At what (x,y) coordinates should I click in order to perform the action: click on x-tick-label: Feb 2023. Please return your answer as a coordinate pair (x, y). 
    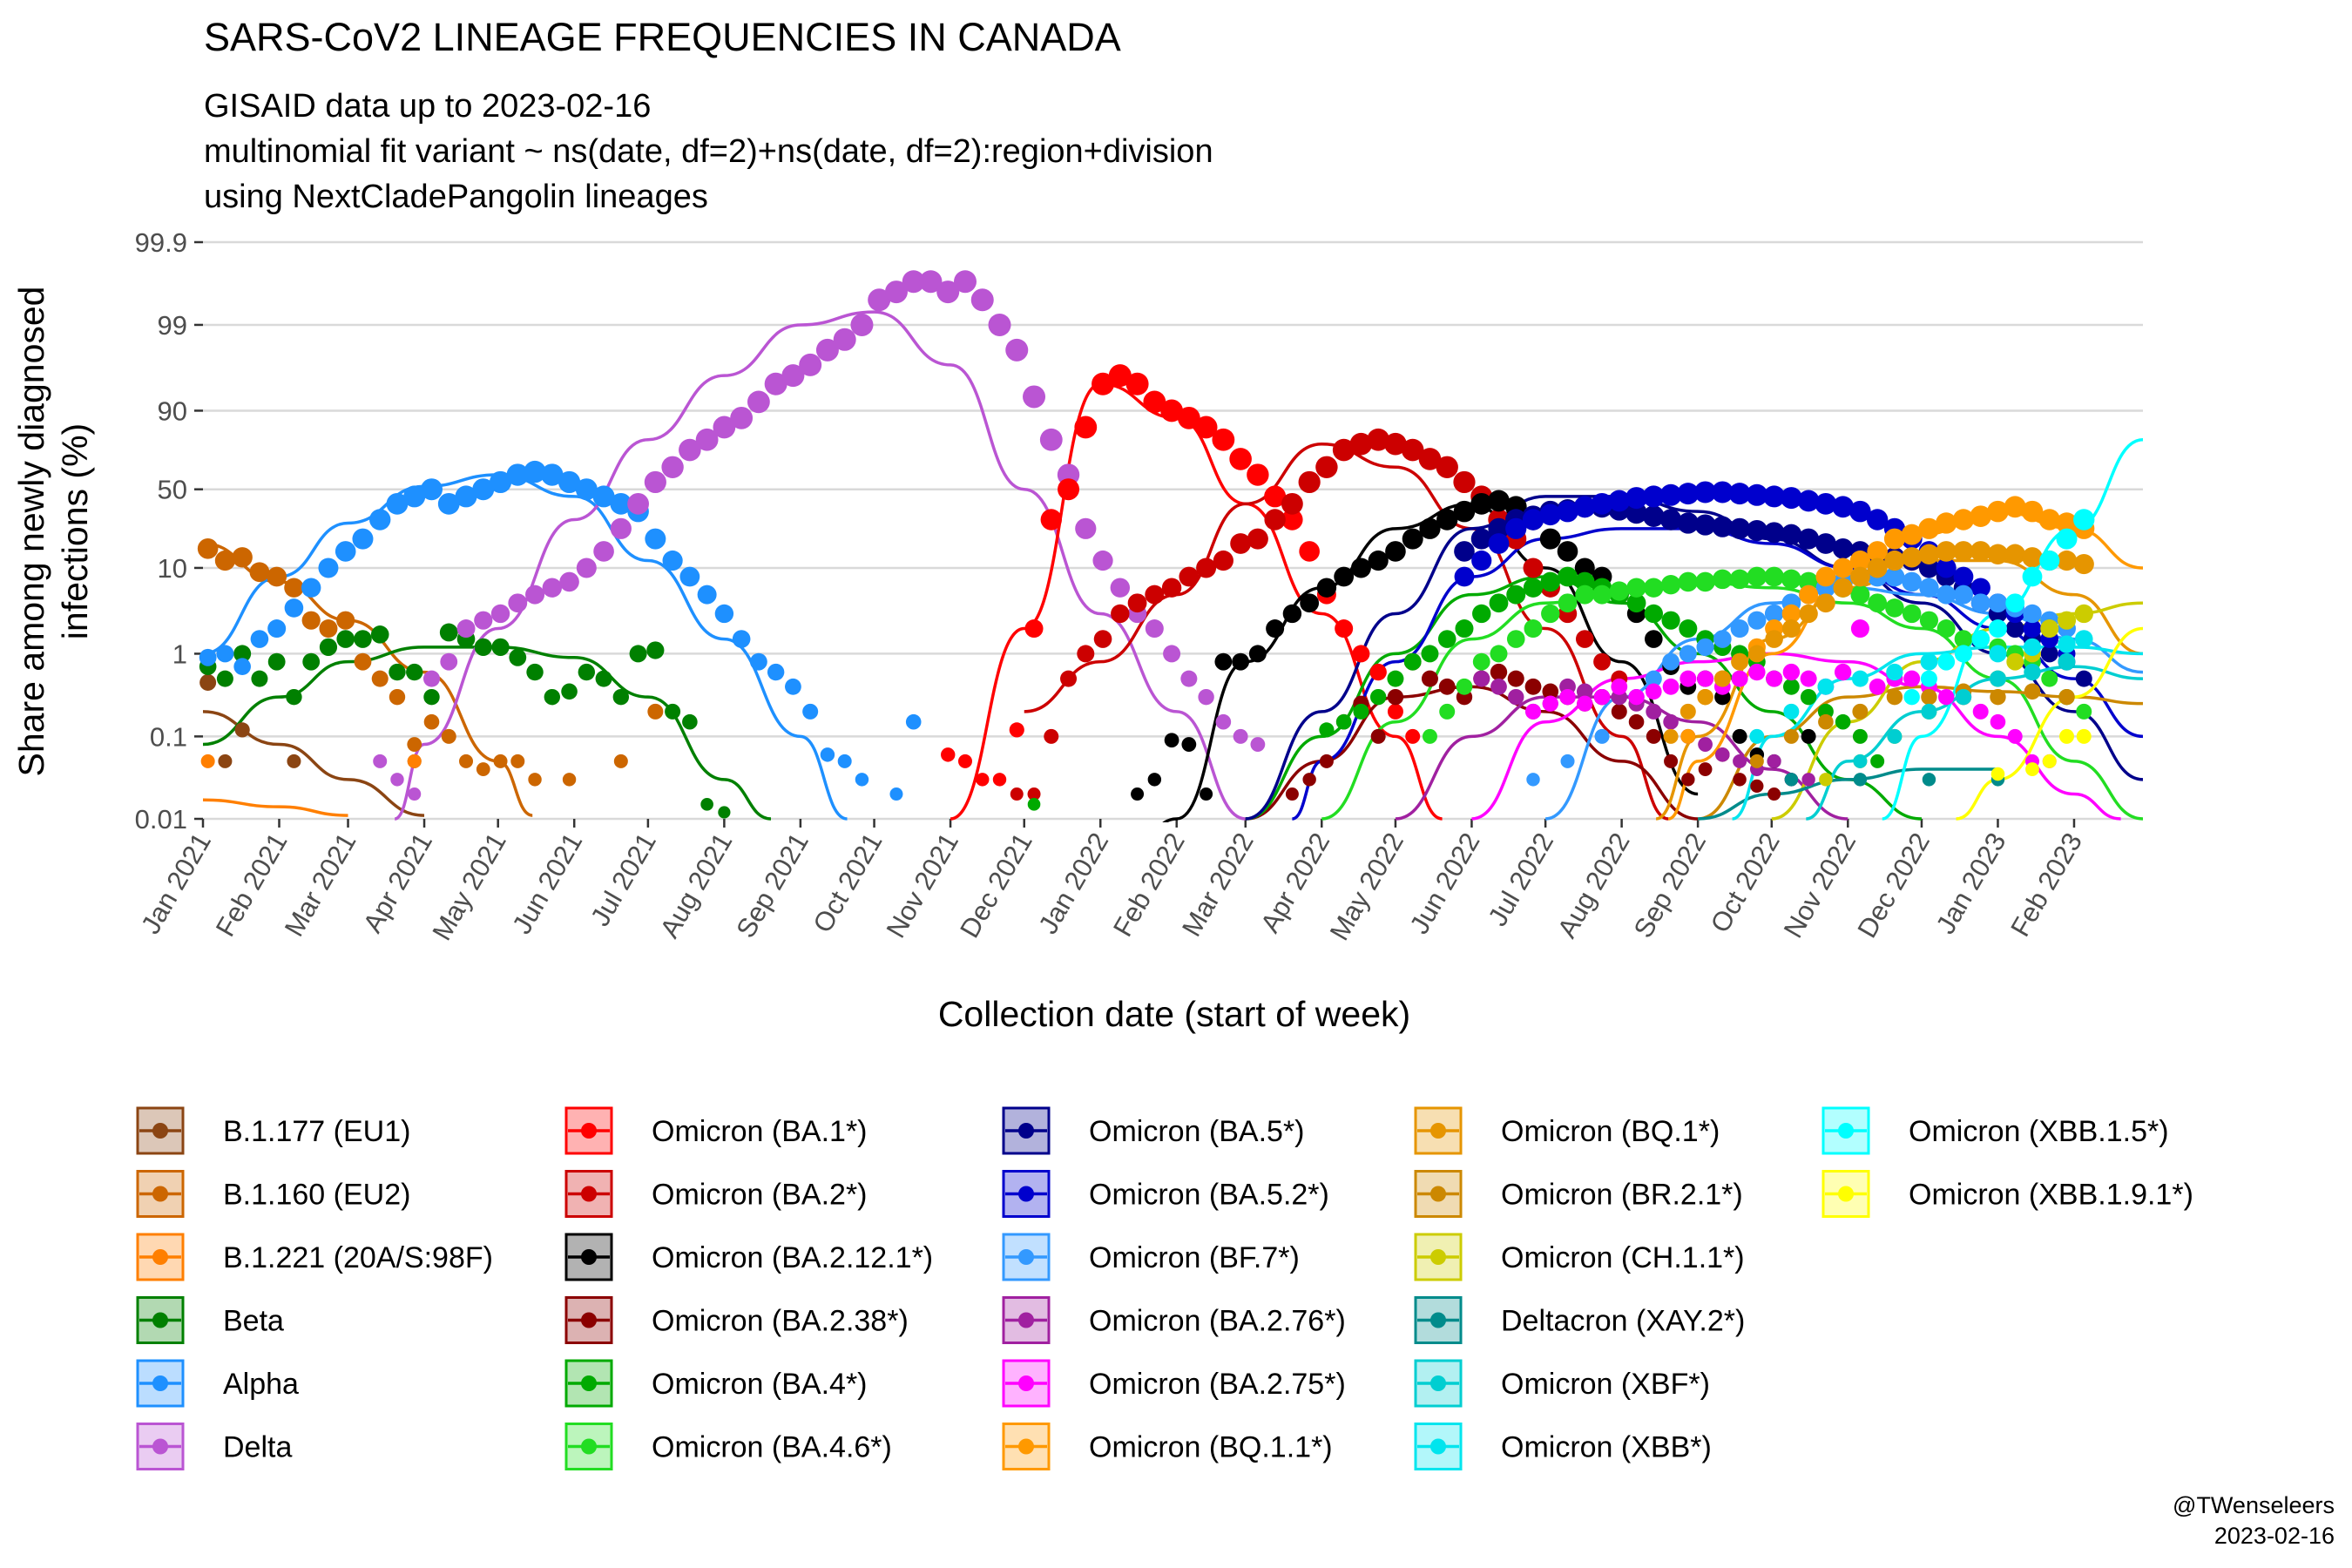
    Looking at the image, I should click on (2046, 885).